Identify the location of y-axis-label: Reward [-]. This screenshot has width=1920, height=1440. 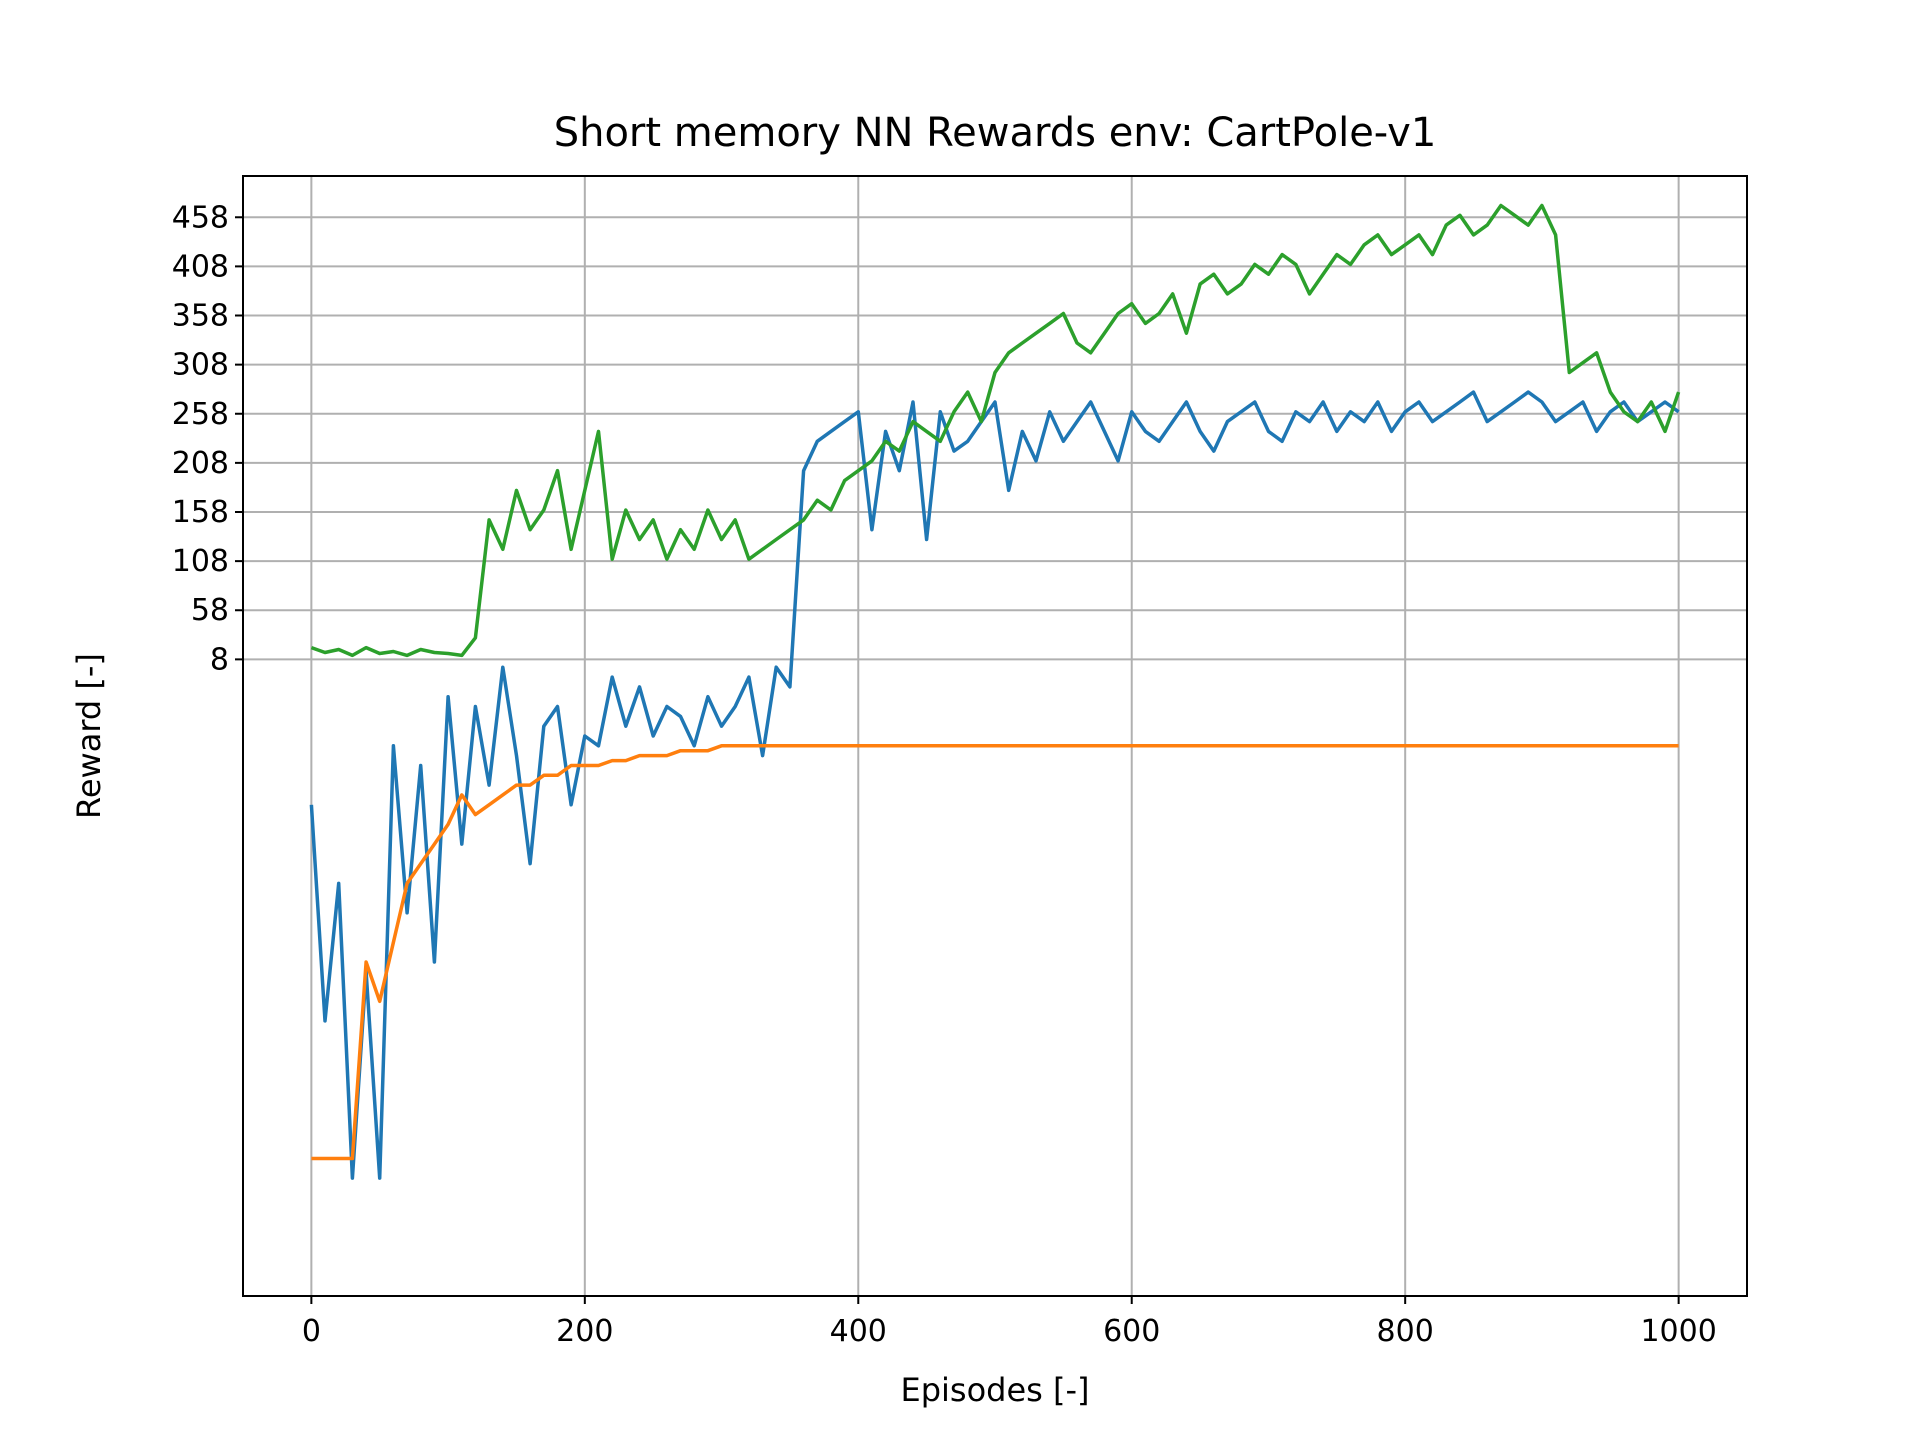
(89, 736).